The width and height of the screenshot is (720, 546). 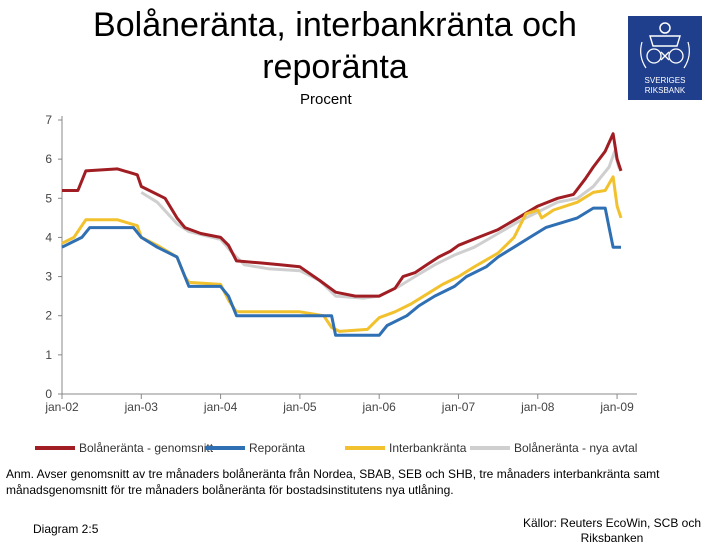 What do you see at coordinates (66, 529) in the screenshot?
I see `diagram-label: Diagram 2:5` at bounding box center [66, 529].